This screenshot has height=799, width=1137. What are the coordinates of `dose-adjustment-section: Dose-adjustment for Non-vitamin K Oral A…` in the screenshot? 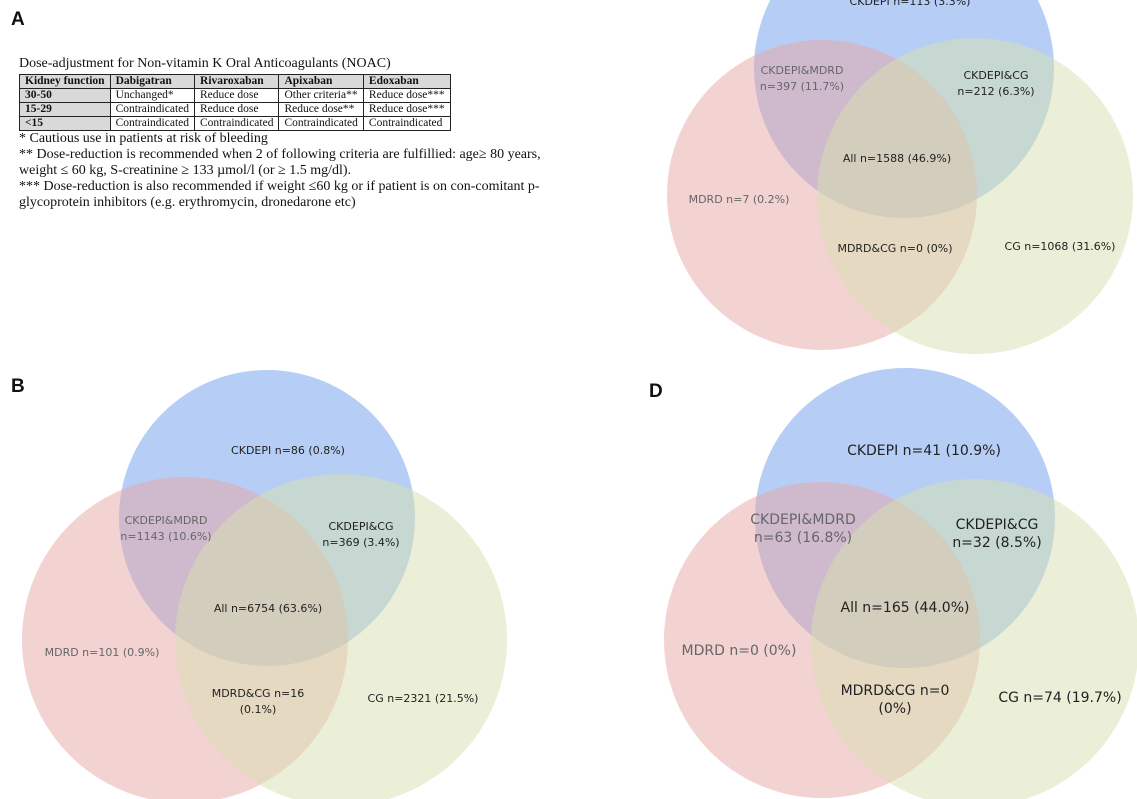 It's located at (334, 133).